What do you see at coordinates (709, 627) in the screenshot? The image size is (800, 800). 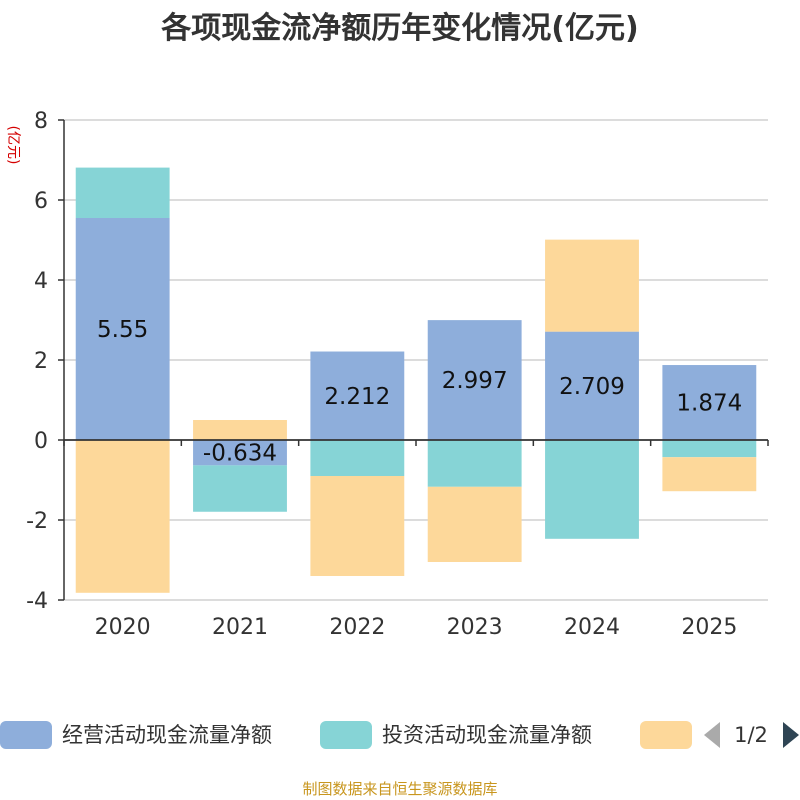 I see `x-tick-label: 2025` at bounding box center [709, 627].